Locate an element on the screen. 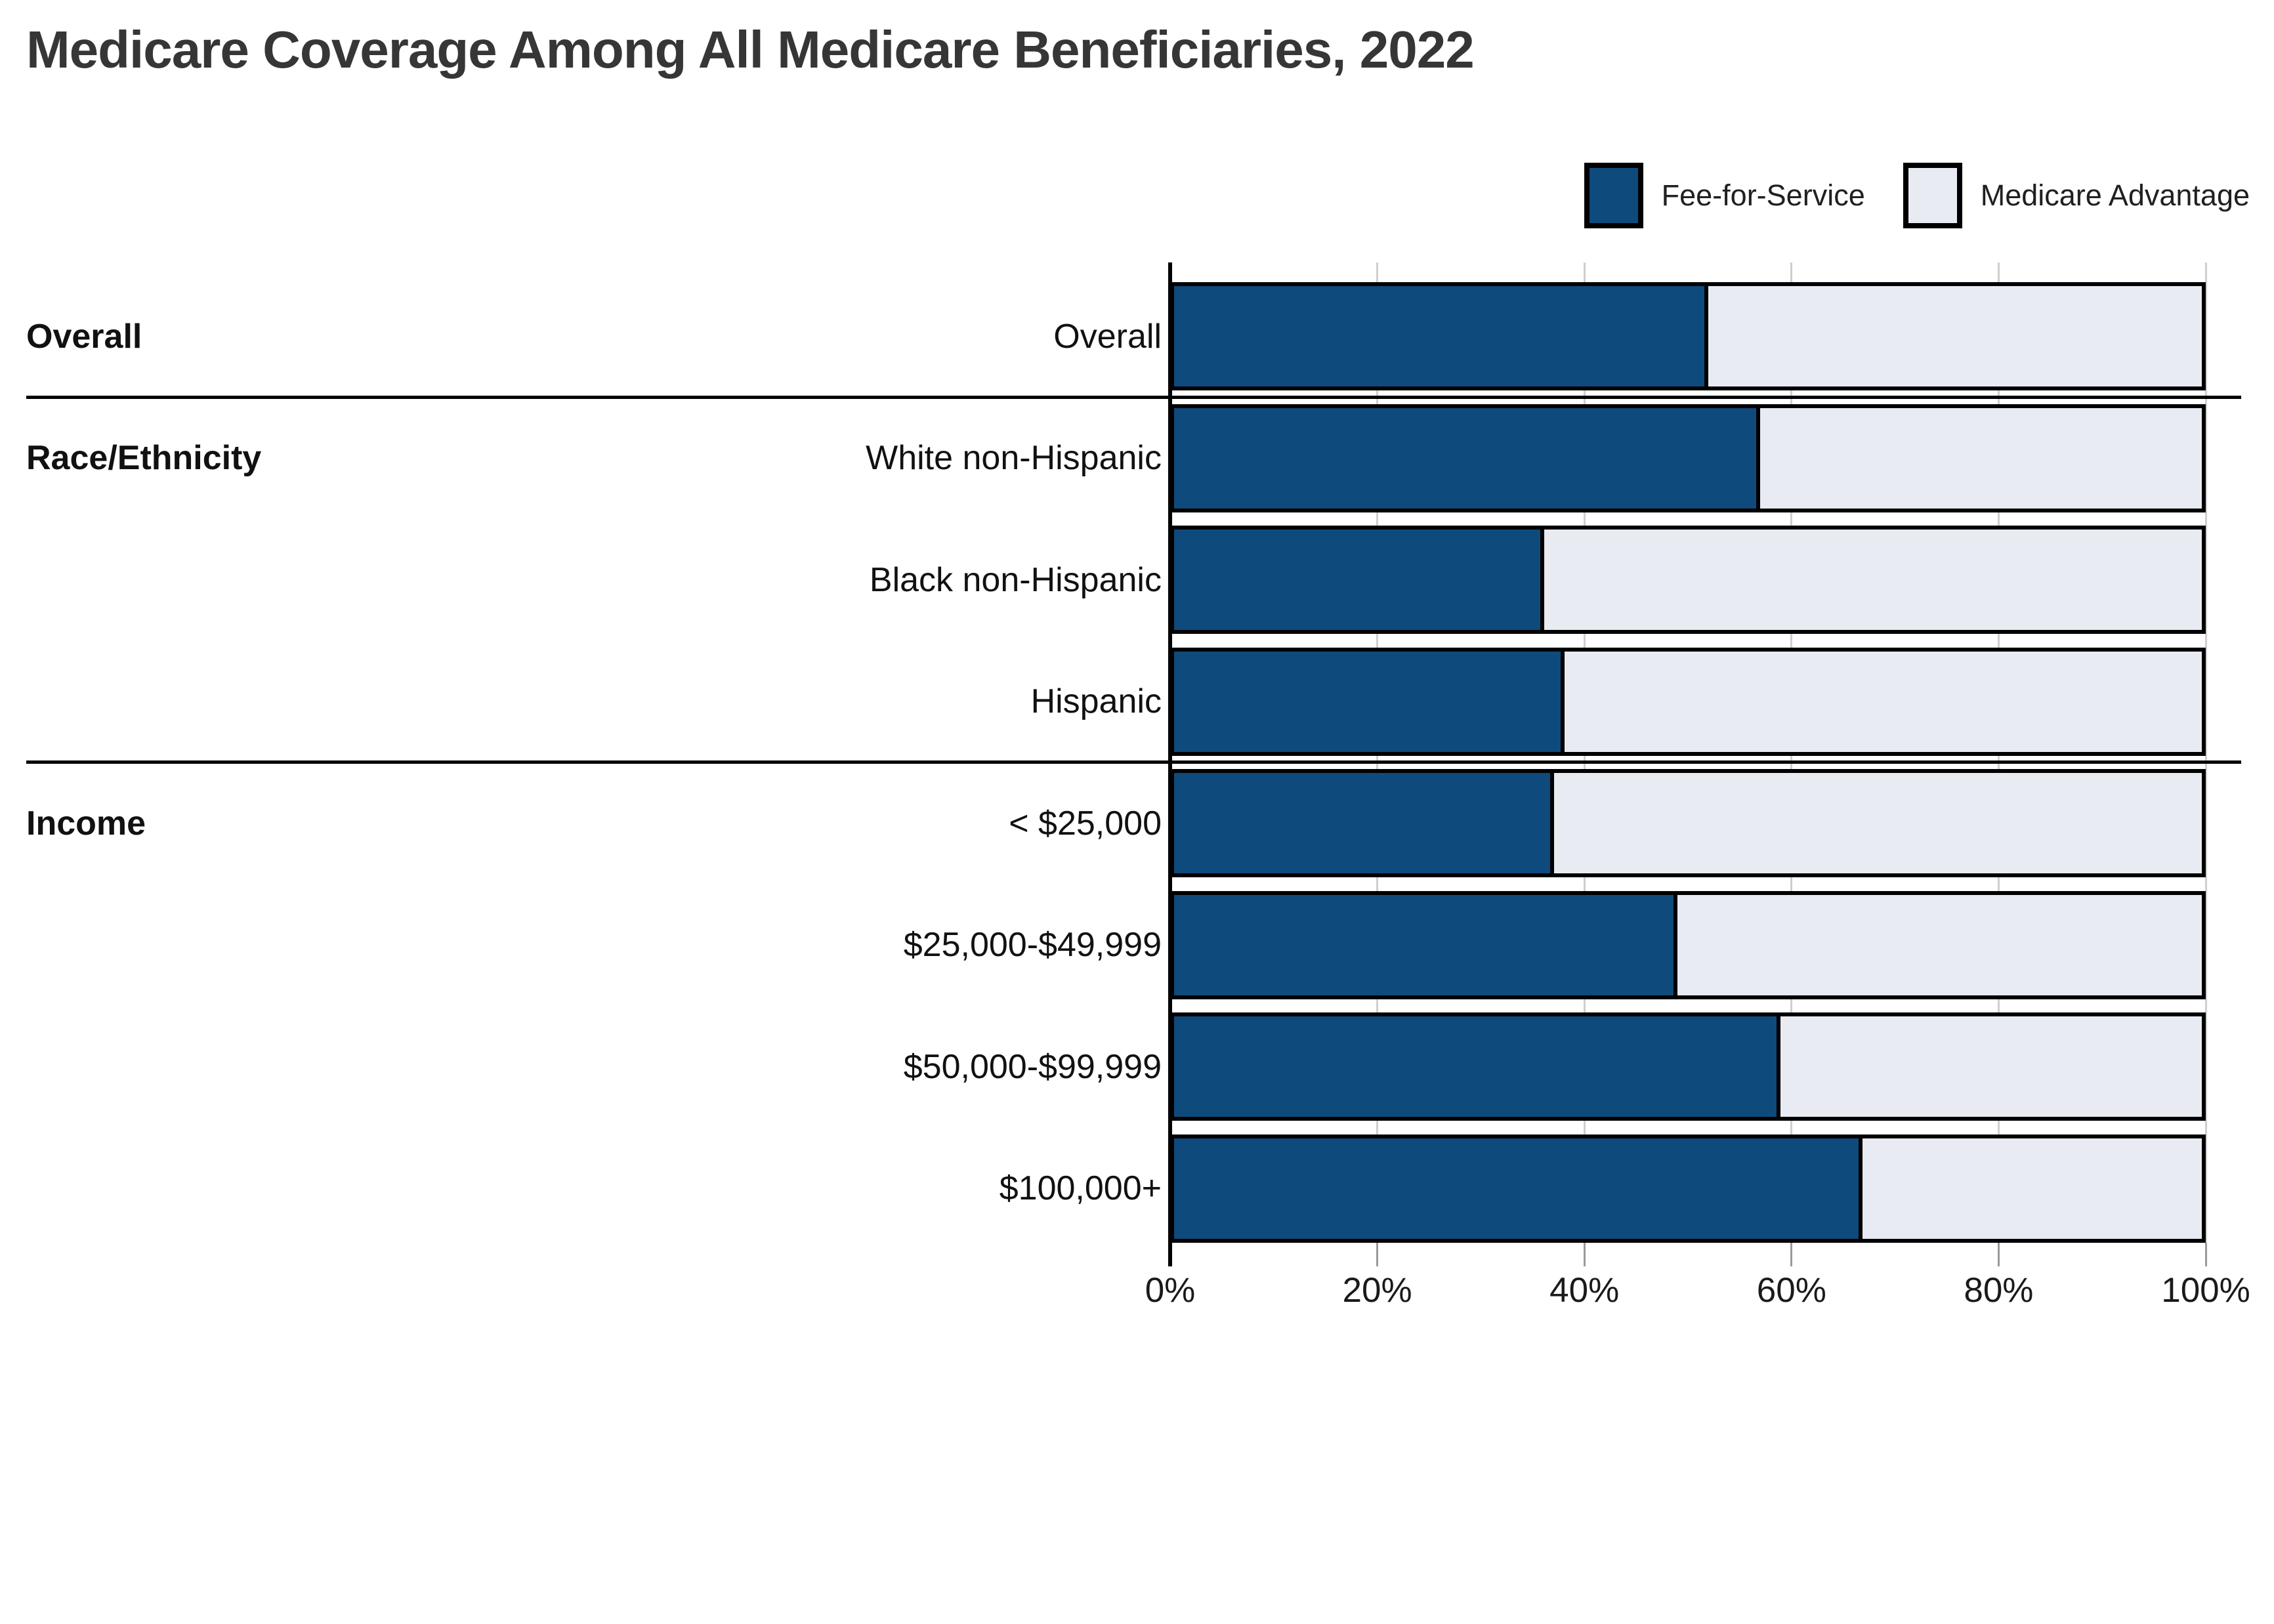 Image resolution: width=2274 pixels, height=1624 pixels. row-label: $25,000-$49,999 is located at coordinates (1032, 945).